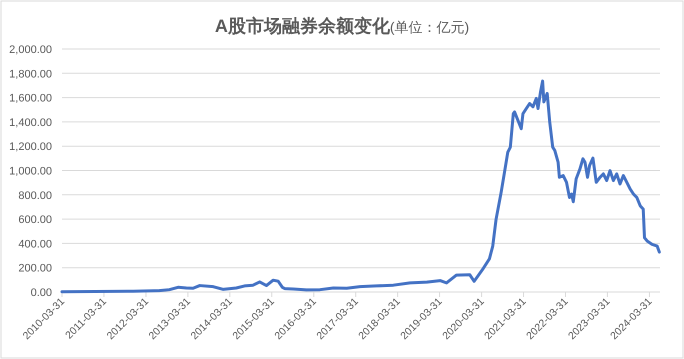 The image size is (684, 359). I want to click on y-tick-label: 0.00, so click(41, 293).